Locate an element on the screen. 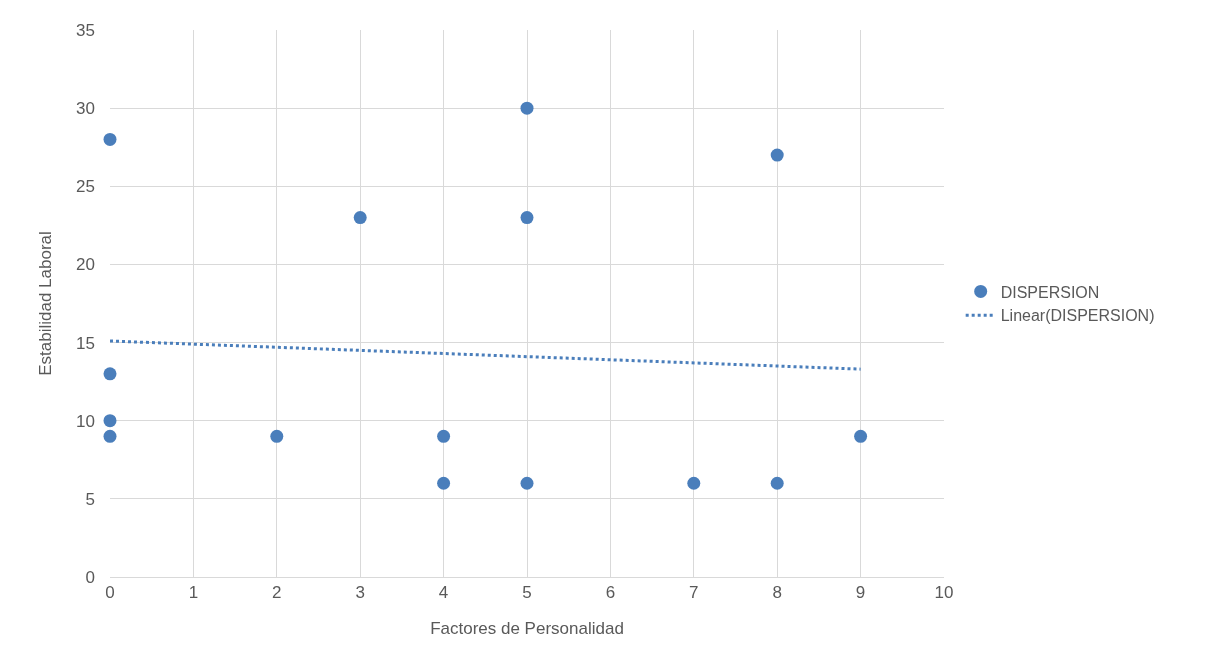  x-tick-label: 0 is located at coordinates (110, 593).